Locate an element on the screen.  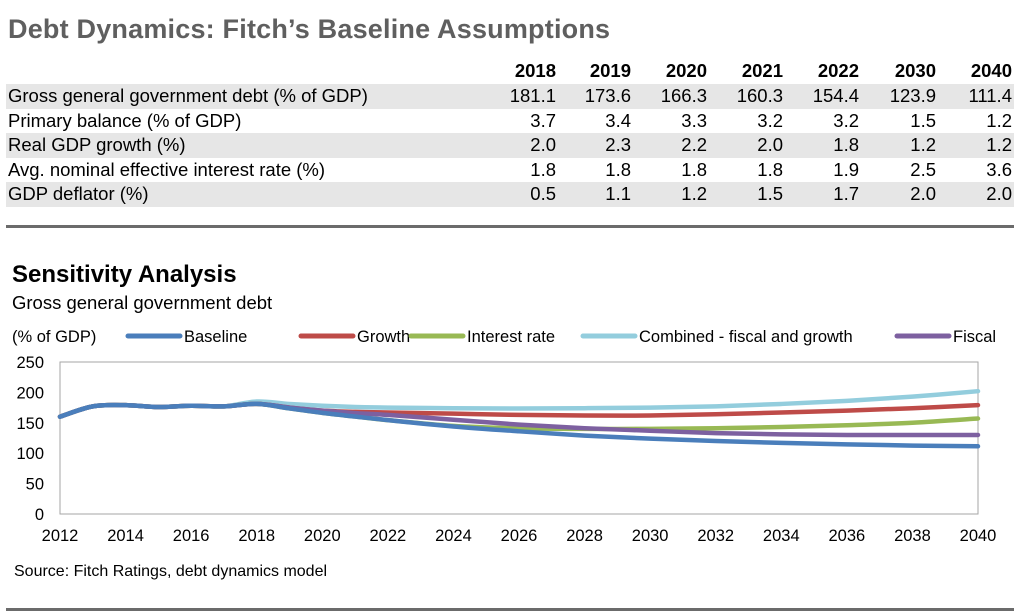
x-tick-label: 2018 is located at coordinates (256, 536).